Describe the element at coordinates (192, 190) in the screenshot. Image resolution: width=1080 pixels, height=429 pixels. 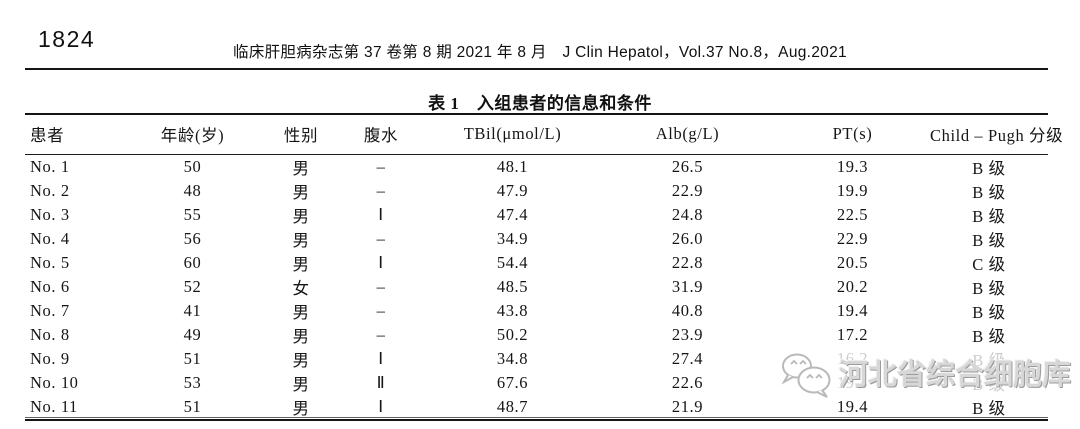
I see `cell-age: 48` at that location.